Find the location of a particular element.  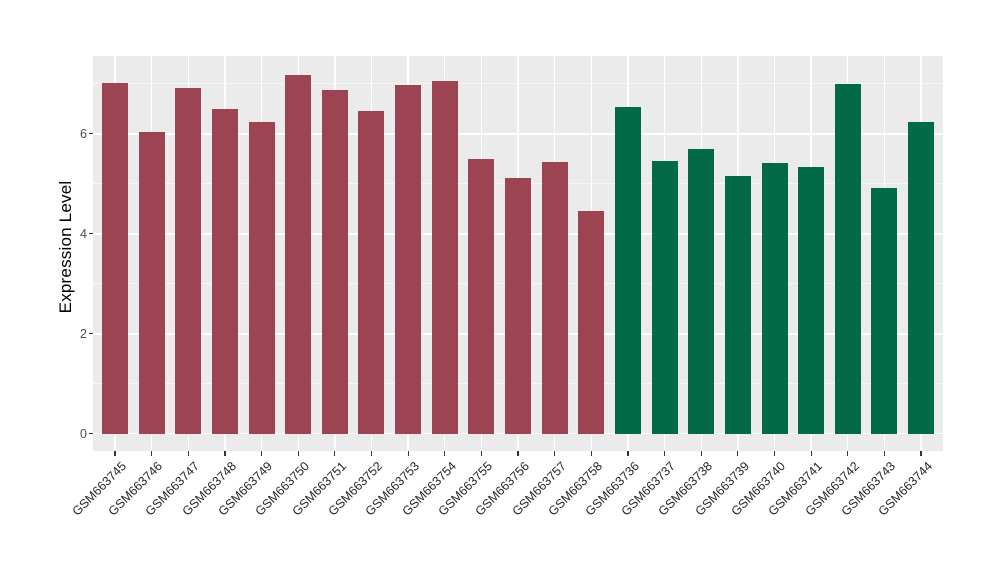

y-tick-label: 0 is located at coordinates (83, 433).